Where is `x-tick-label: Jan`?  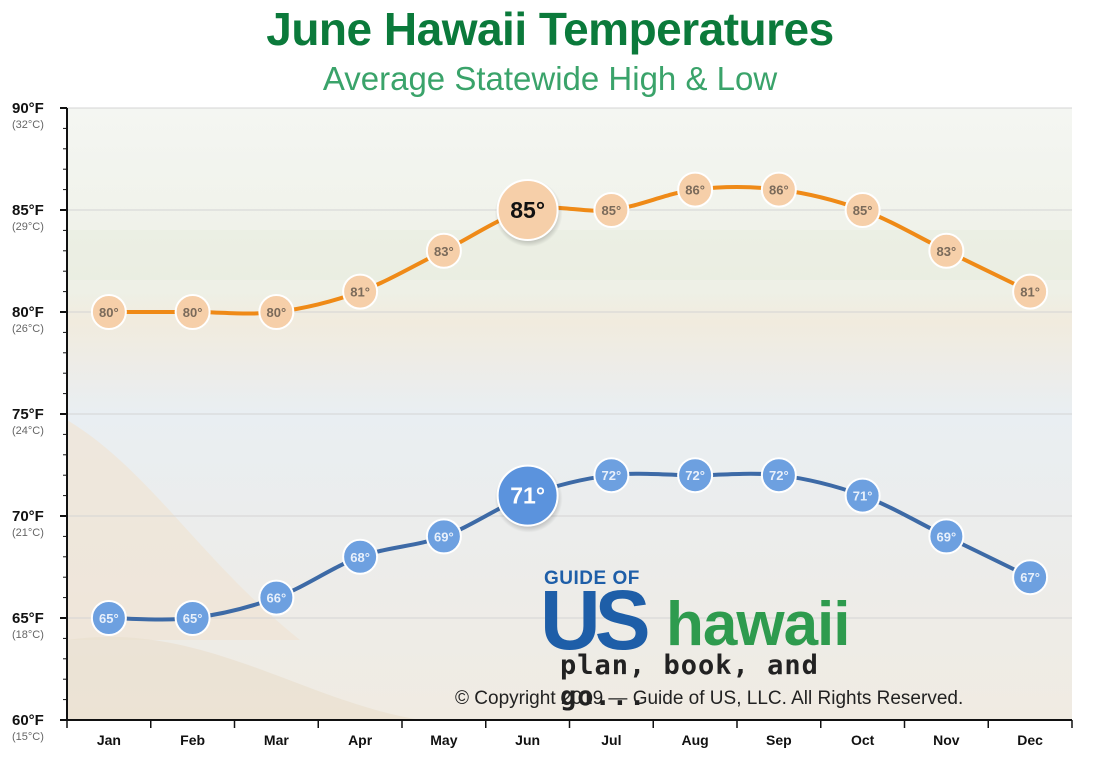
x-tick-label: Jan is located at coordinates (109, 740).